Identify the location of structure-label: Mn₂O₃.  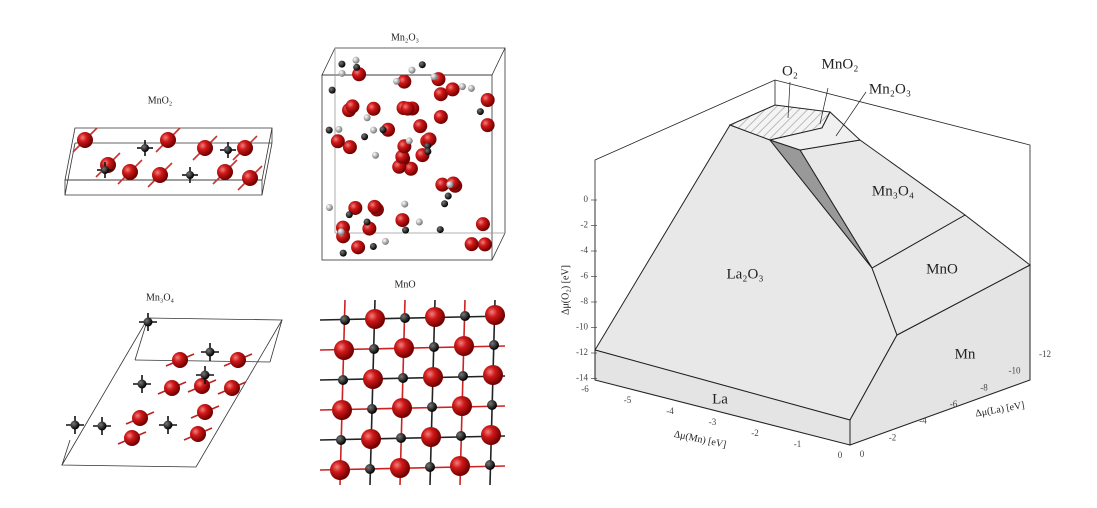
(405, 37).